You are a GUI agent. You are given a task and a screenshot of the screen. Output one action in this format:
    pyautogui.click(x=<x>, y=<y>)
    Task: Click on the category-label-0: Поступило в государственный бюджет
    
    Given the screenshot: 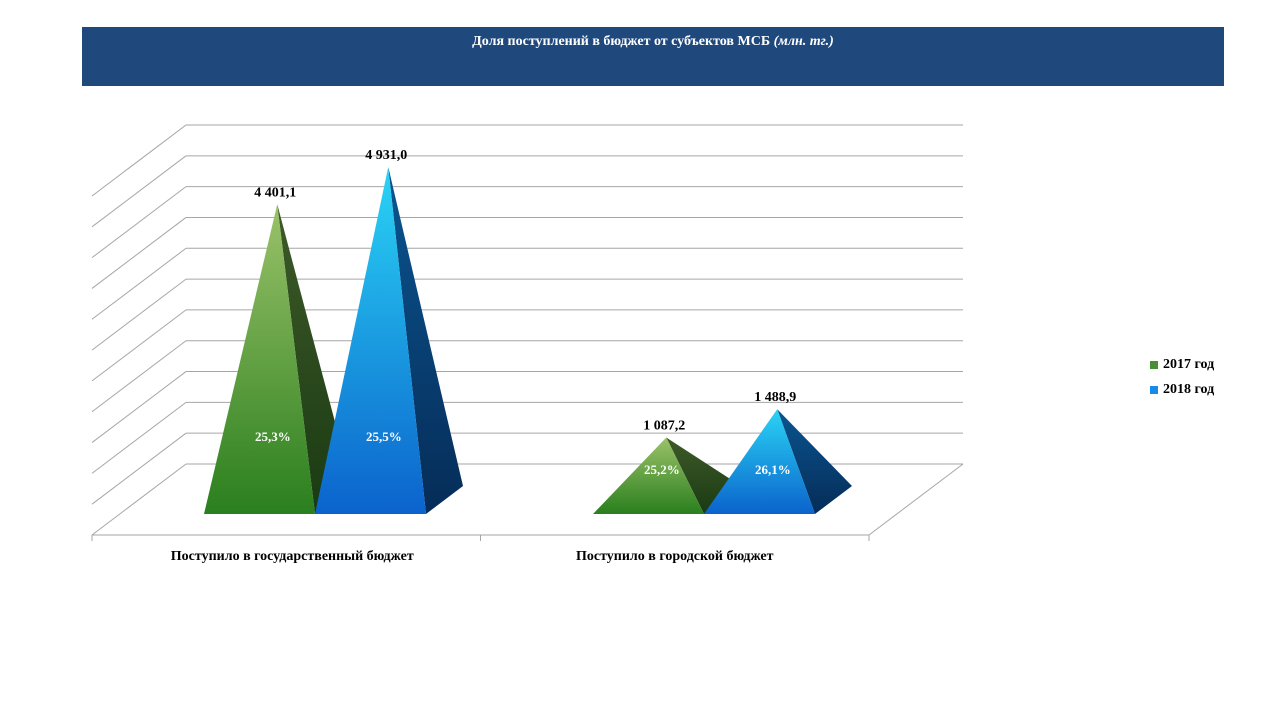 What is the action you would take?
    pyautogui.click(x=292, y=556)
    